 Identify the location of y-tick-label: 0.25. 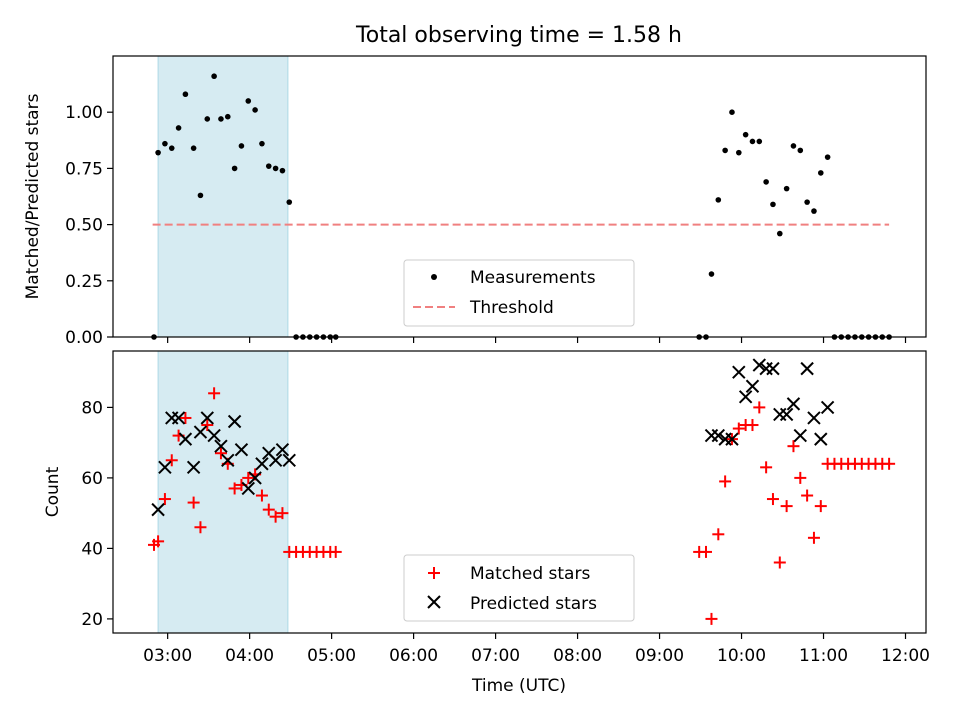
(84, 282).